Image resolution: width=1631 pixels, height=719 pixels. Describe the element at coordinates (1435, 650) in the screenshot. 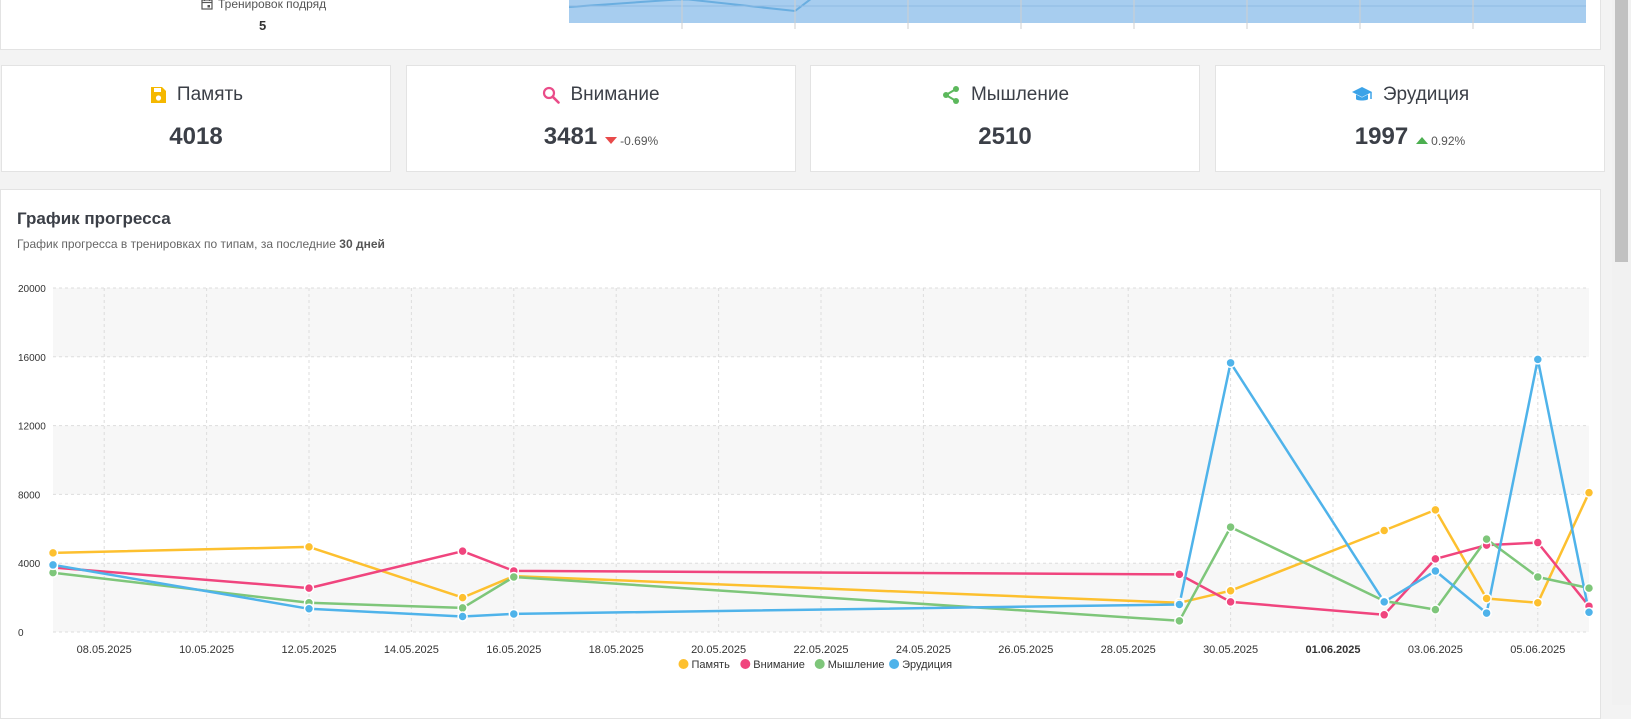

I see `x-tick-label: 03.06.2025` at that location.